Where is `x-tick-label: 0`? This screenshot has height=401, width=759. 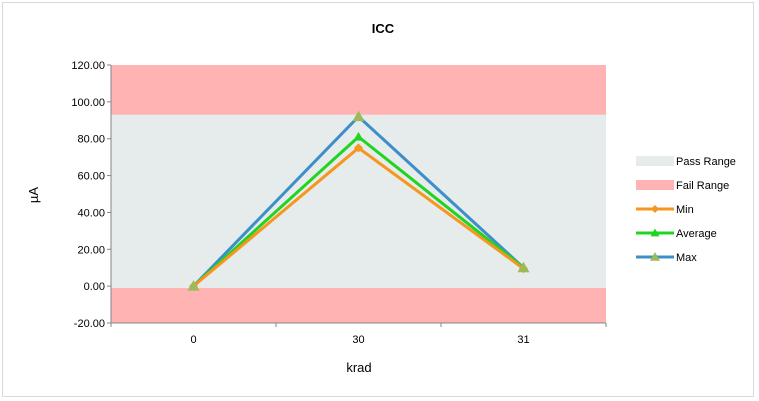 x-tick-label: 0 is located at coordinates (193, 340).